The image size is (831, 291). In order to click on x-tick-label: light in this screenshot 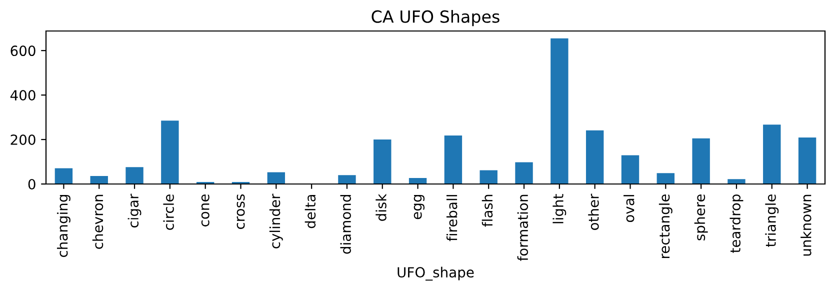, I will do `click(559, 209)`.